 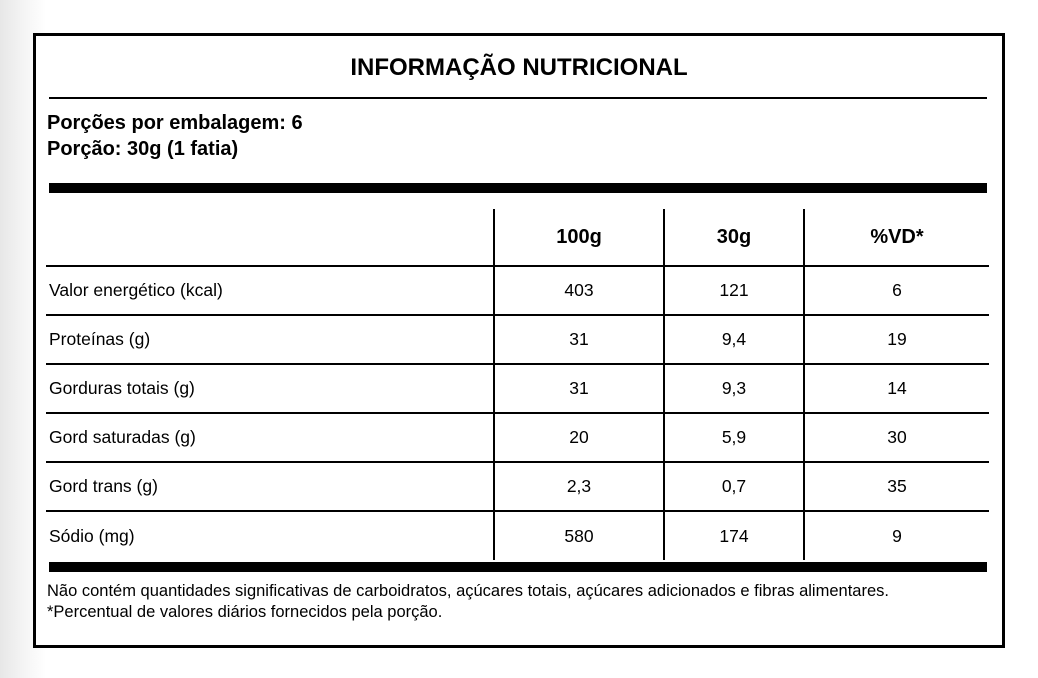 What do you see at coordinates (270, 487) in the screenshot?
I see `nutrient-name-cell: Gord trans (g)` at bounding box center [270, 487].